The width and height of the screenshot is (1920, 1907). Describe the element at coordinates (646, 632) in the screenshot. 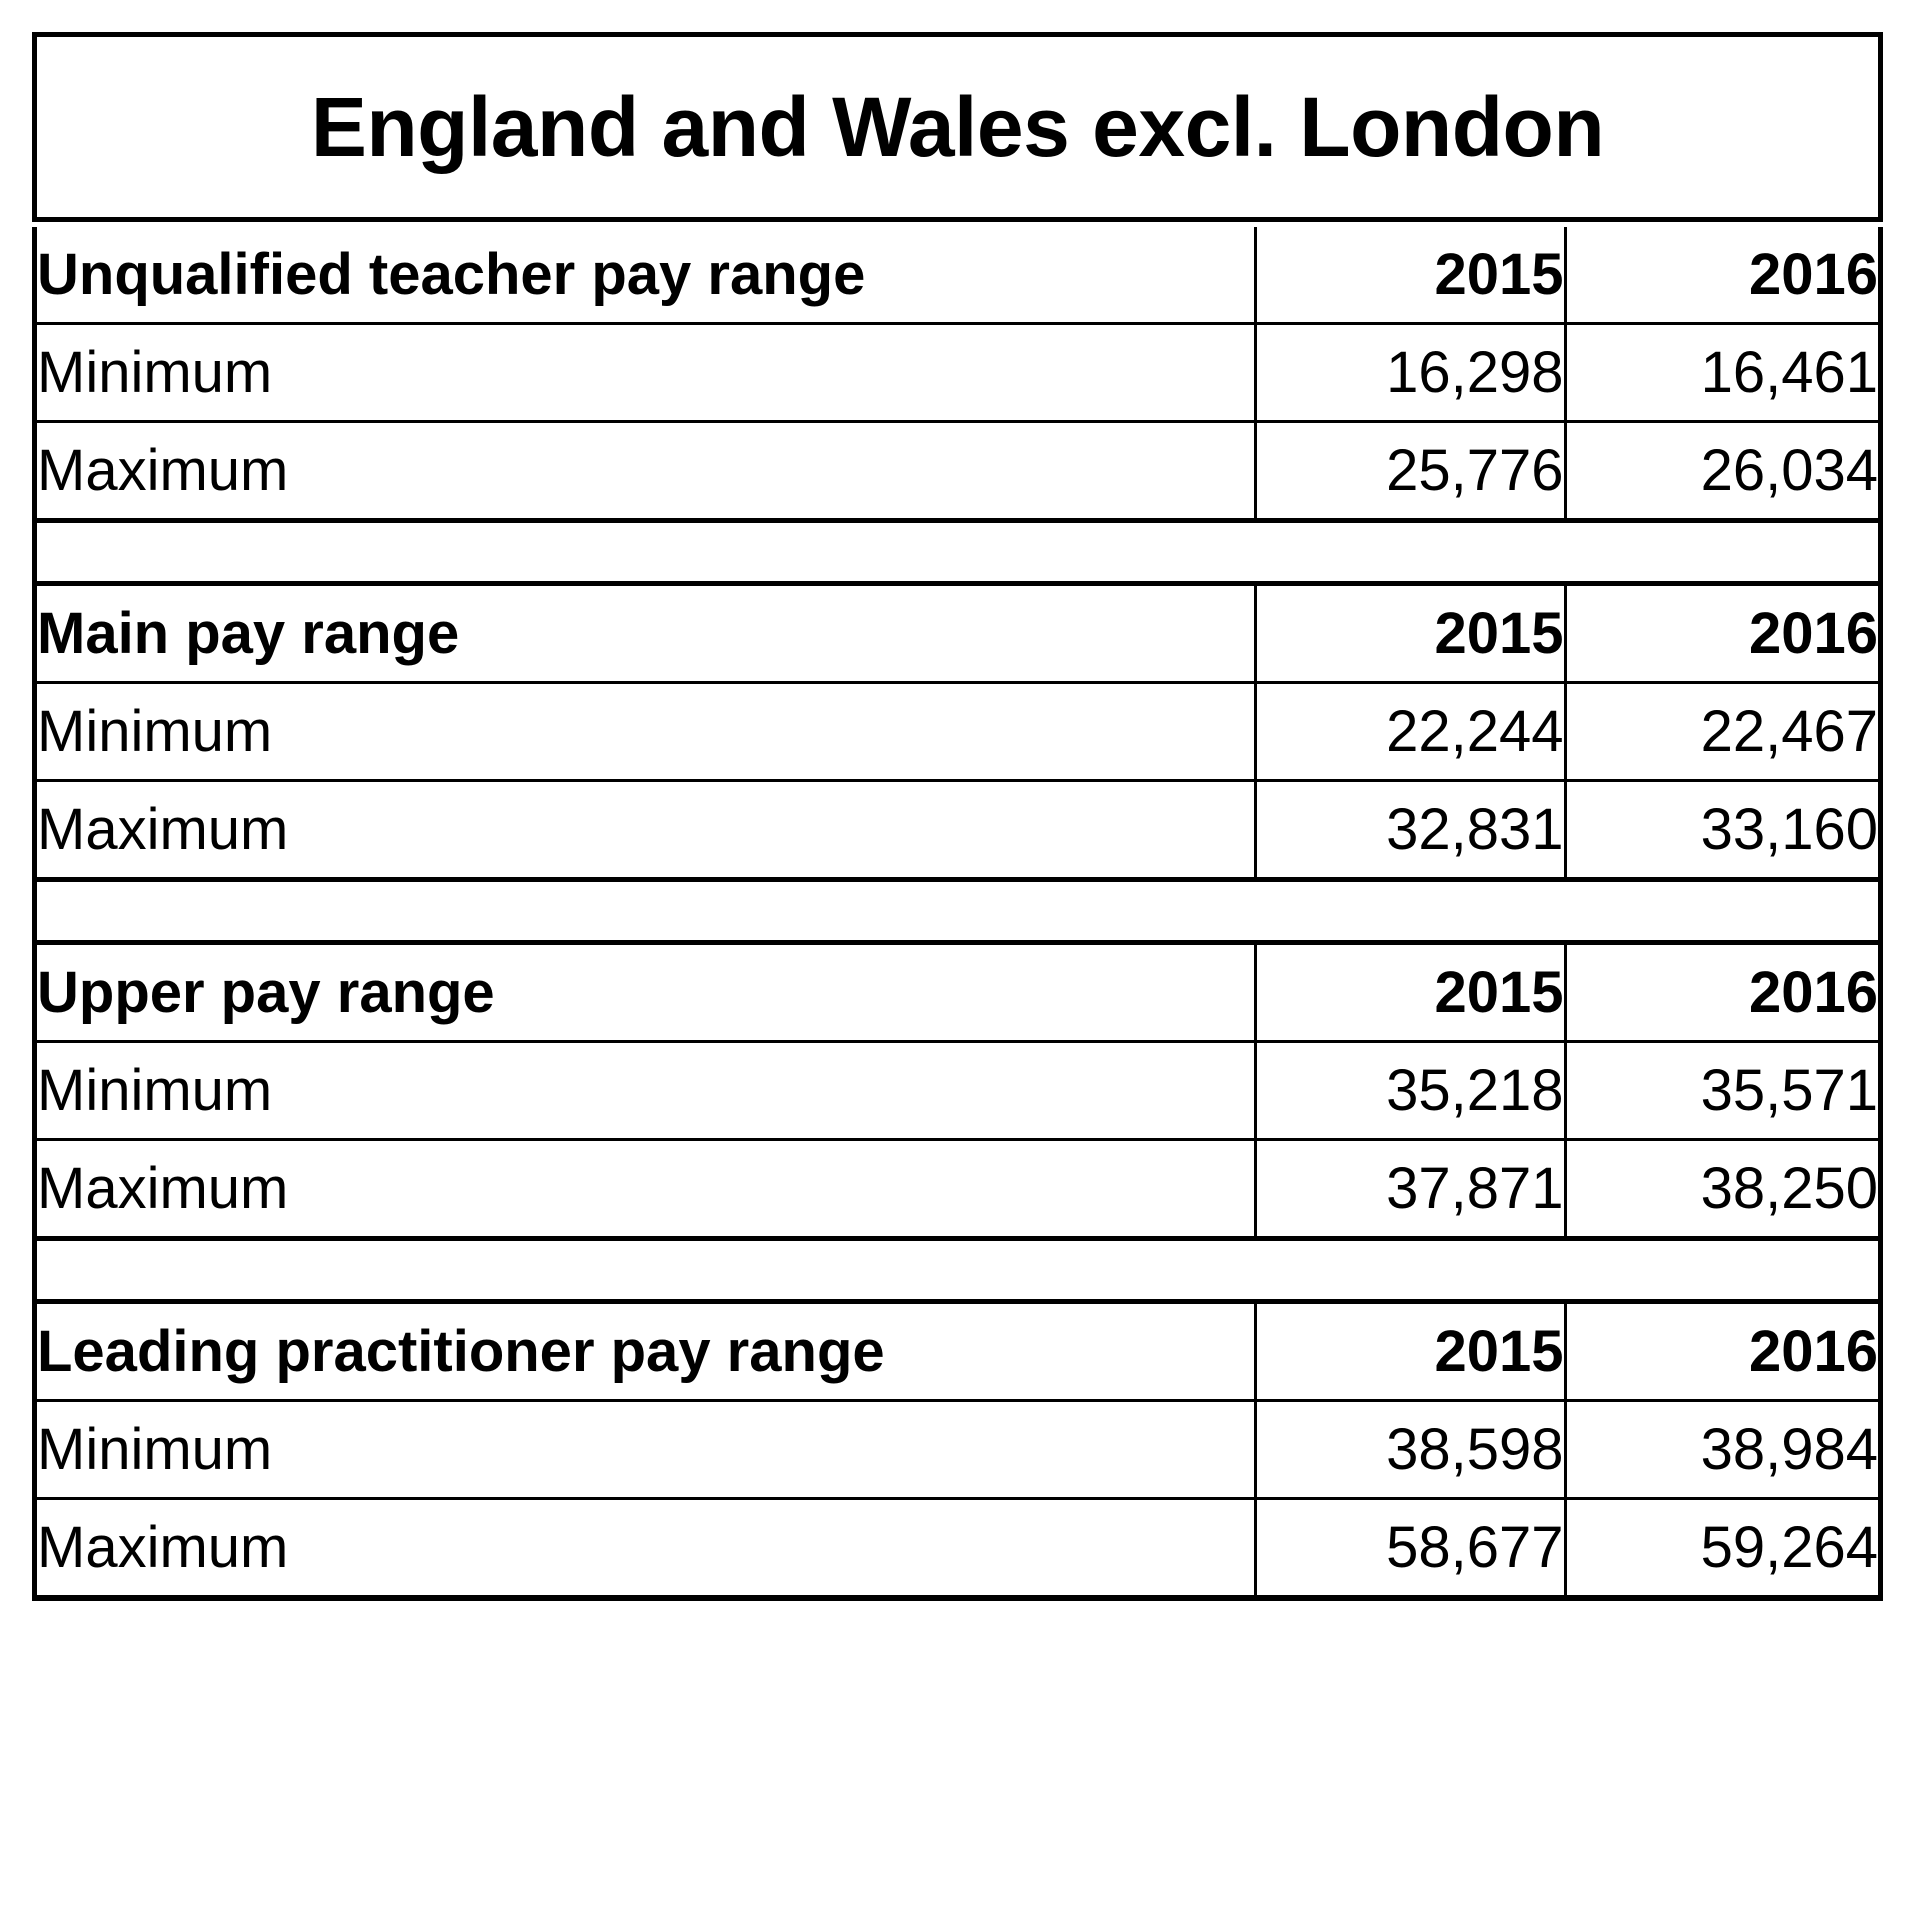

I see `section-heading-main-pay-range: Main pay range` at that location.